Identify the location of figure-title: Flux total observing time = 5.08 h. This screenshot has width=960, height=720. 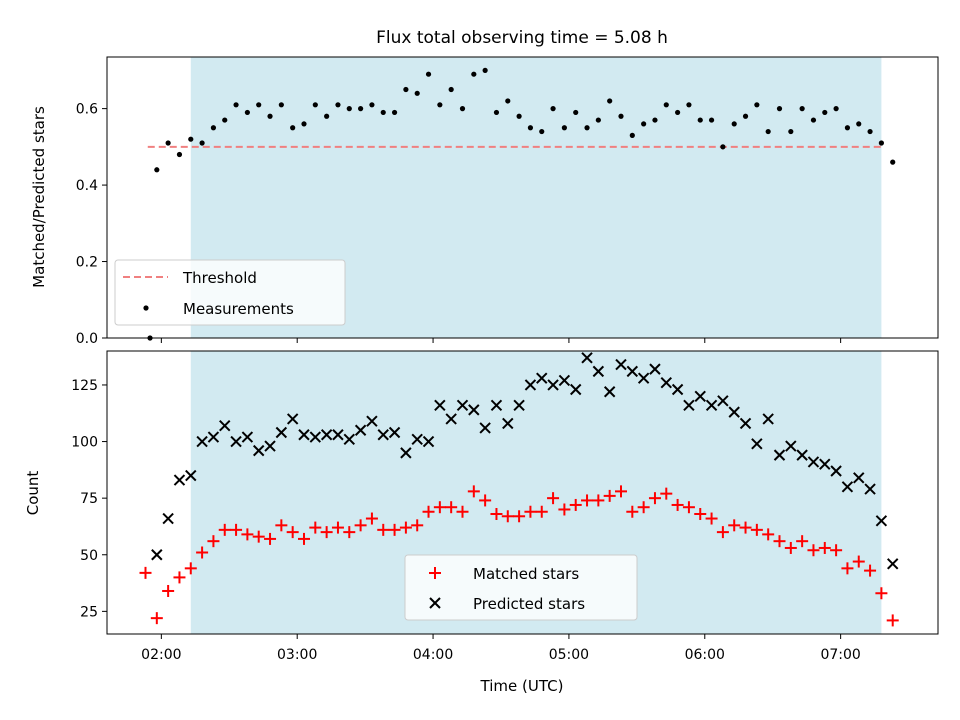
(522, 38).